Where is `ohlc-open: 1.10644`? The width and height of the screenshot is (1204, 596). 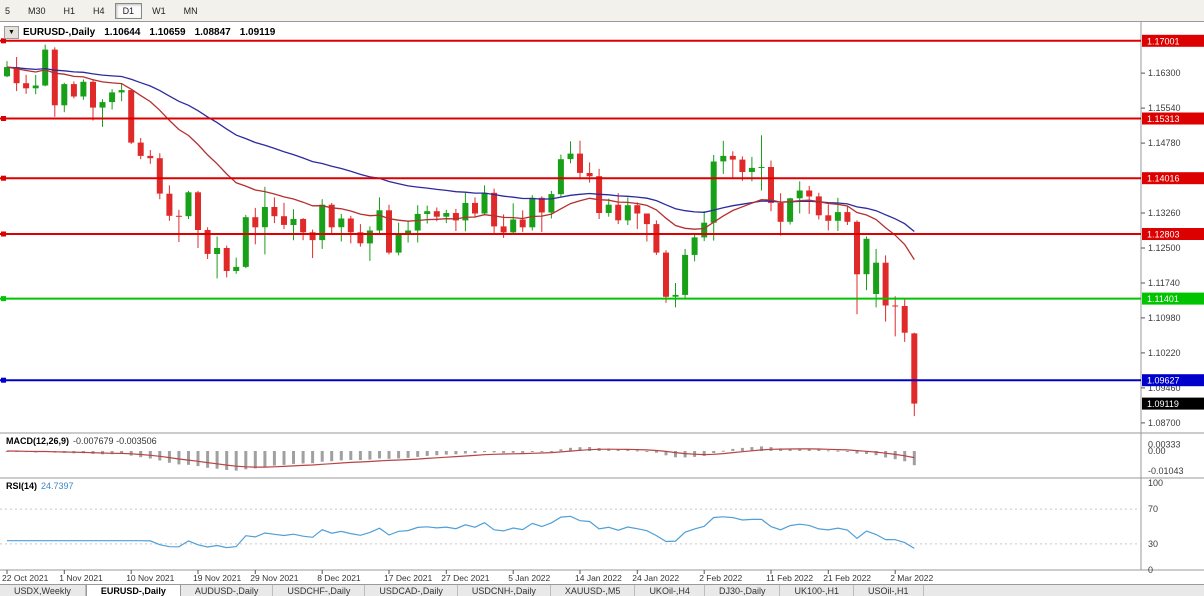
ohlc-open: 1.10644 is located at coordinates (122, 32).